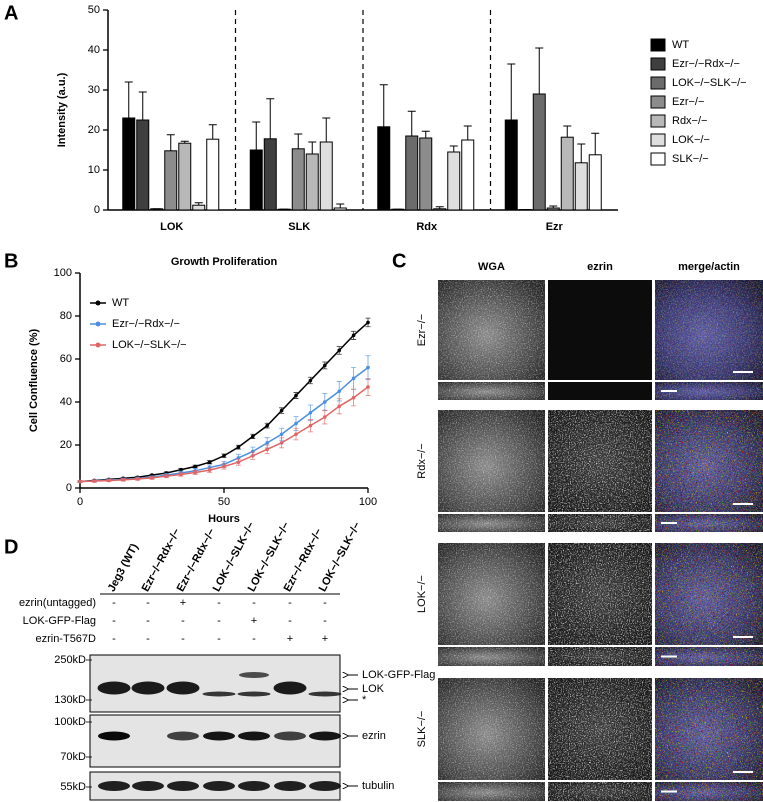  Describe the element at coordinates (11, 261) in the screenshot. I see `panel-letter: B` at that location.